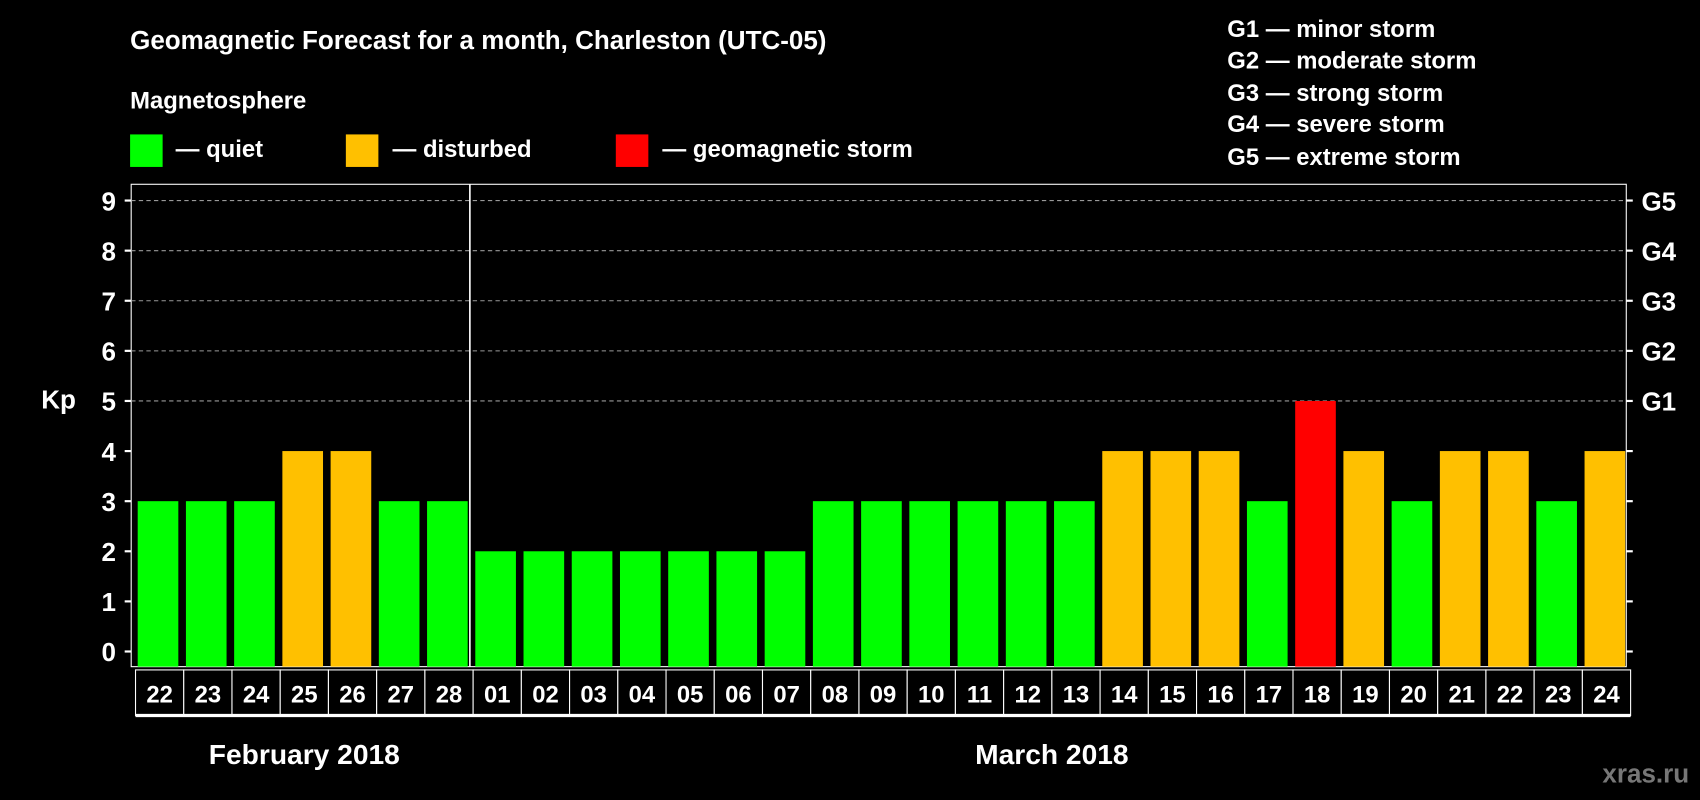  What do you see at coordinates (1658, 402) in the screenshot?
I see `right-tick-label: G1` at bounding box center [1658, 402].